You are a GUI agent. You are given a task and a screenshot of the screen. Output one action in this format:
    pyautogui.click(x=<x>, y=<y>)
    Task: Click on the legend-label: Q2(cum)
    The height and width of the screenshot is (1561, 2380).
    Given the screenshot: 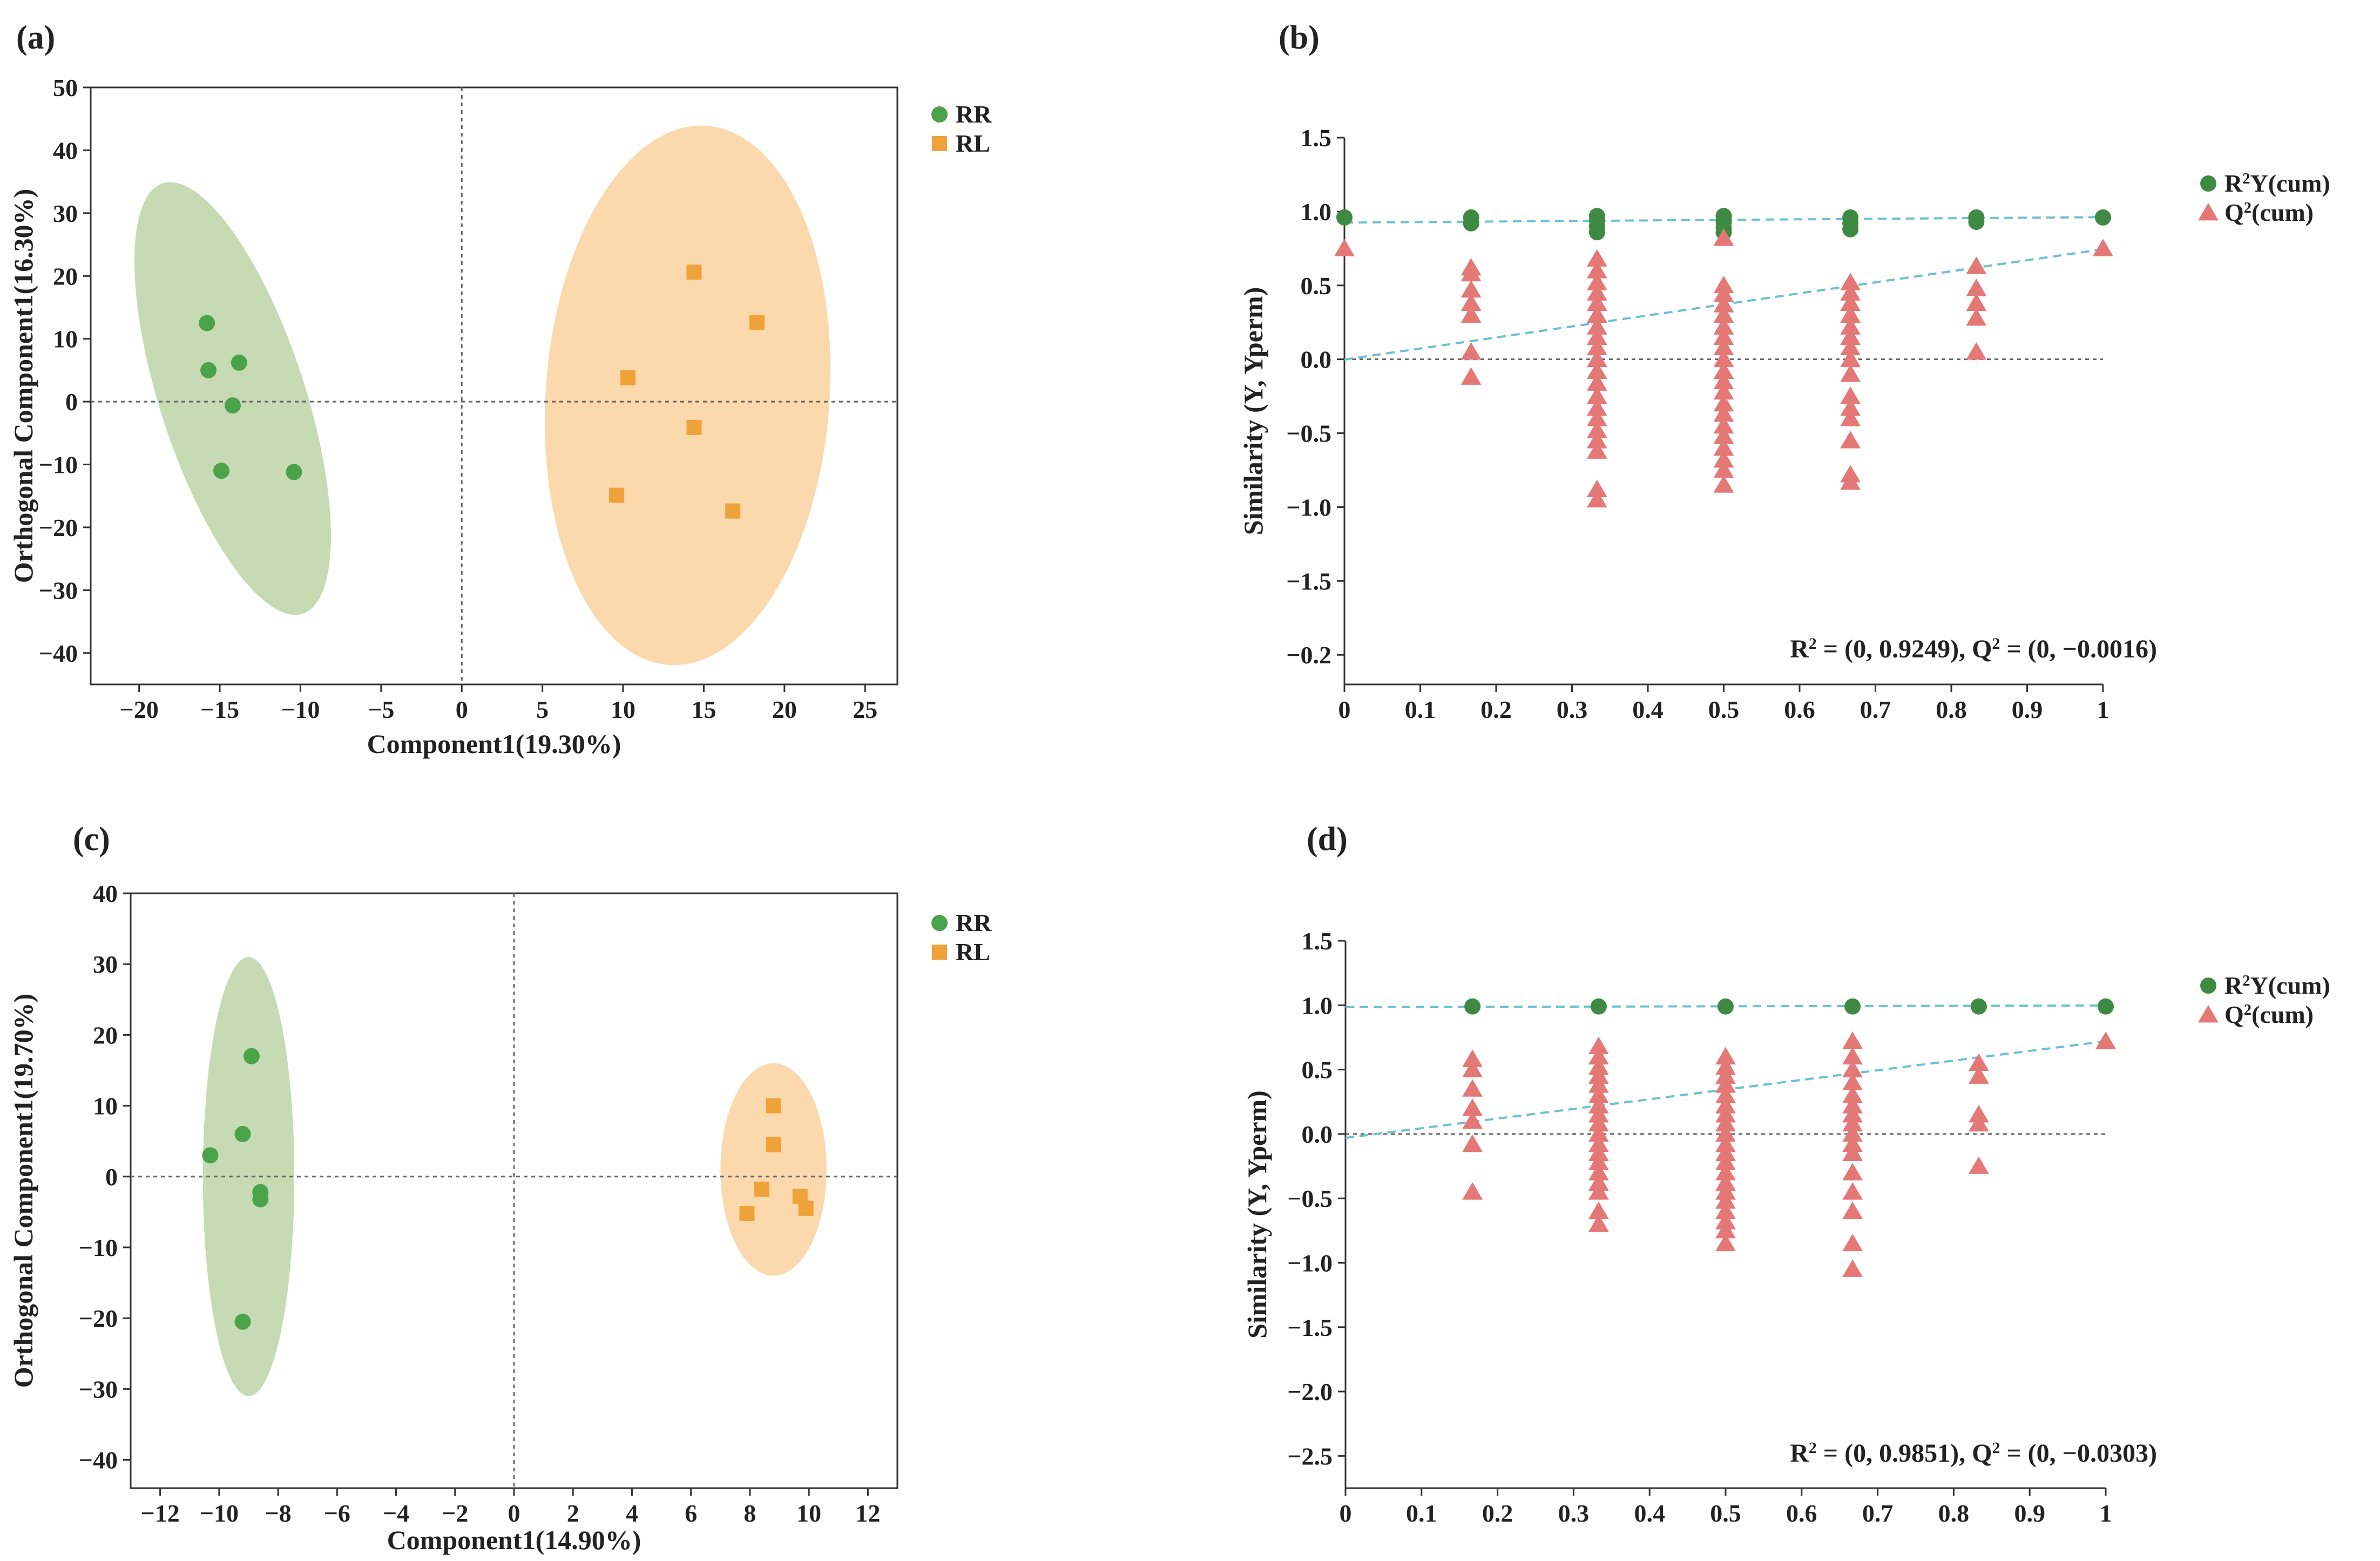 What is the action you would take?
    pyautogui.click(x=2269, y=212)
    